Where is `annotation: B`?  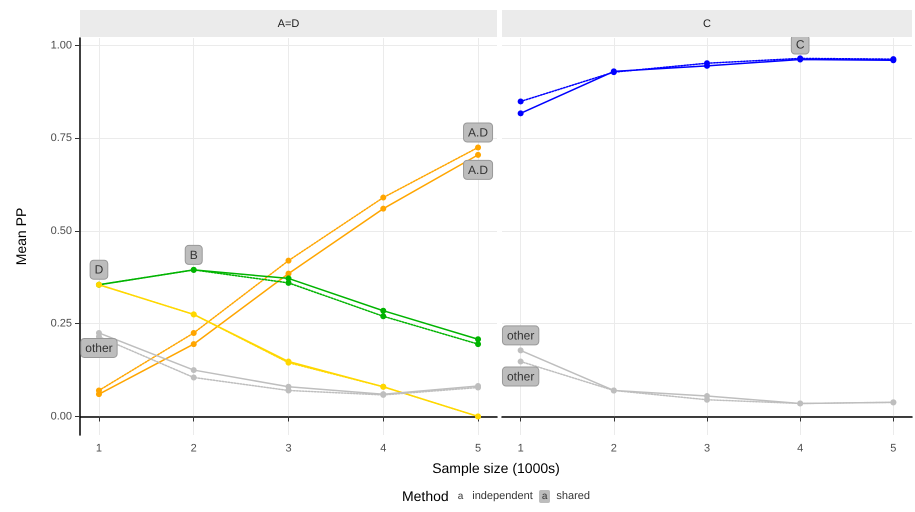 annotation: B is located at coordinates (194, 255).